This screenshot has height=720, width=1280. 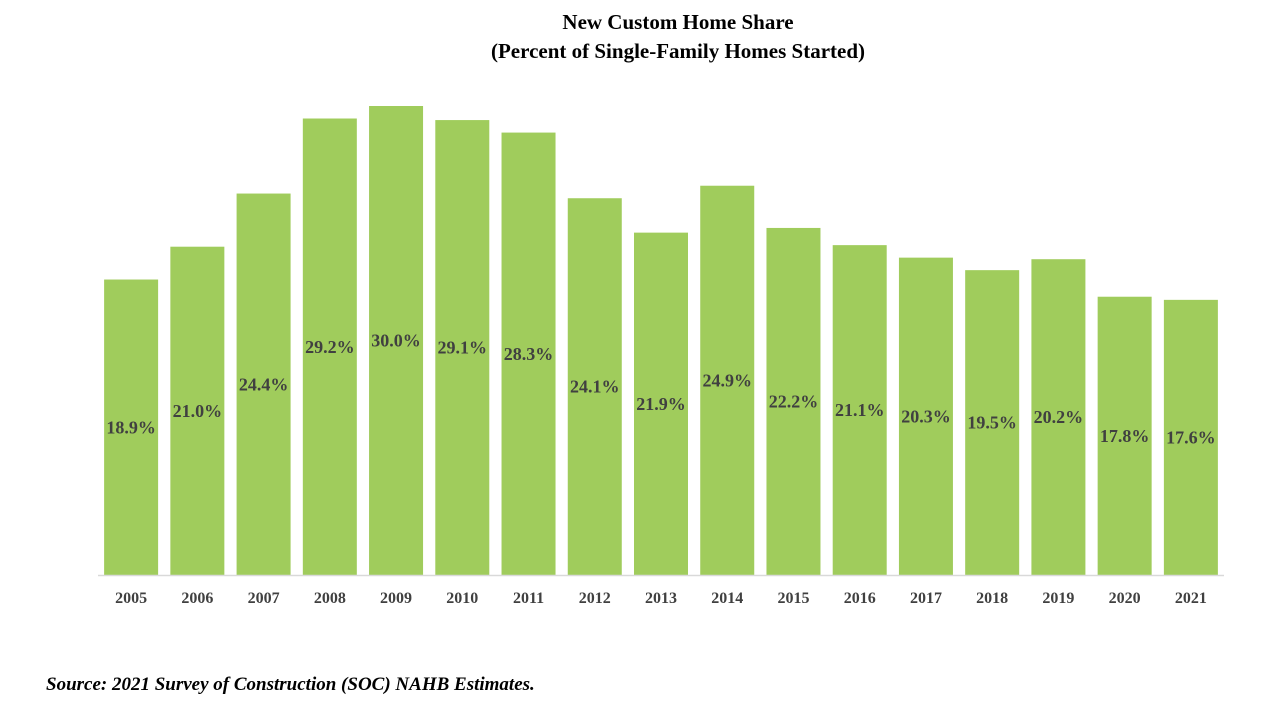 I want to click on x-tick-label-2021: 2021, so click(x=1191, y=598).